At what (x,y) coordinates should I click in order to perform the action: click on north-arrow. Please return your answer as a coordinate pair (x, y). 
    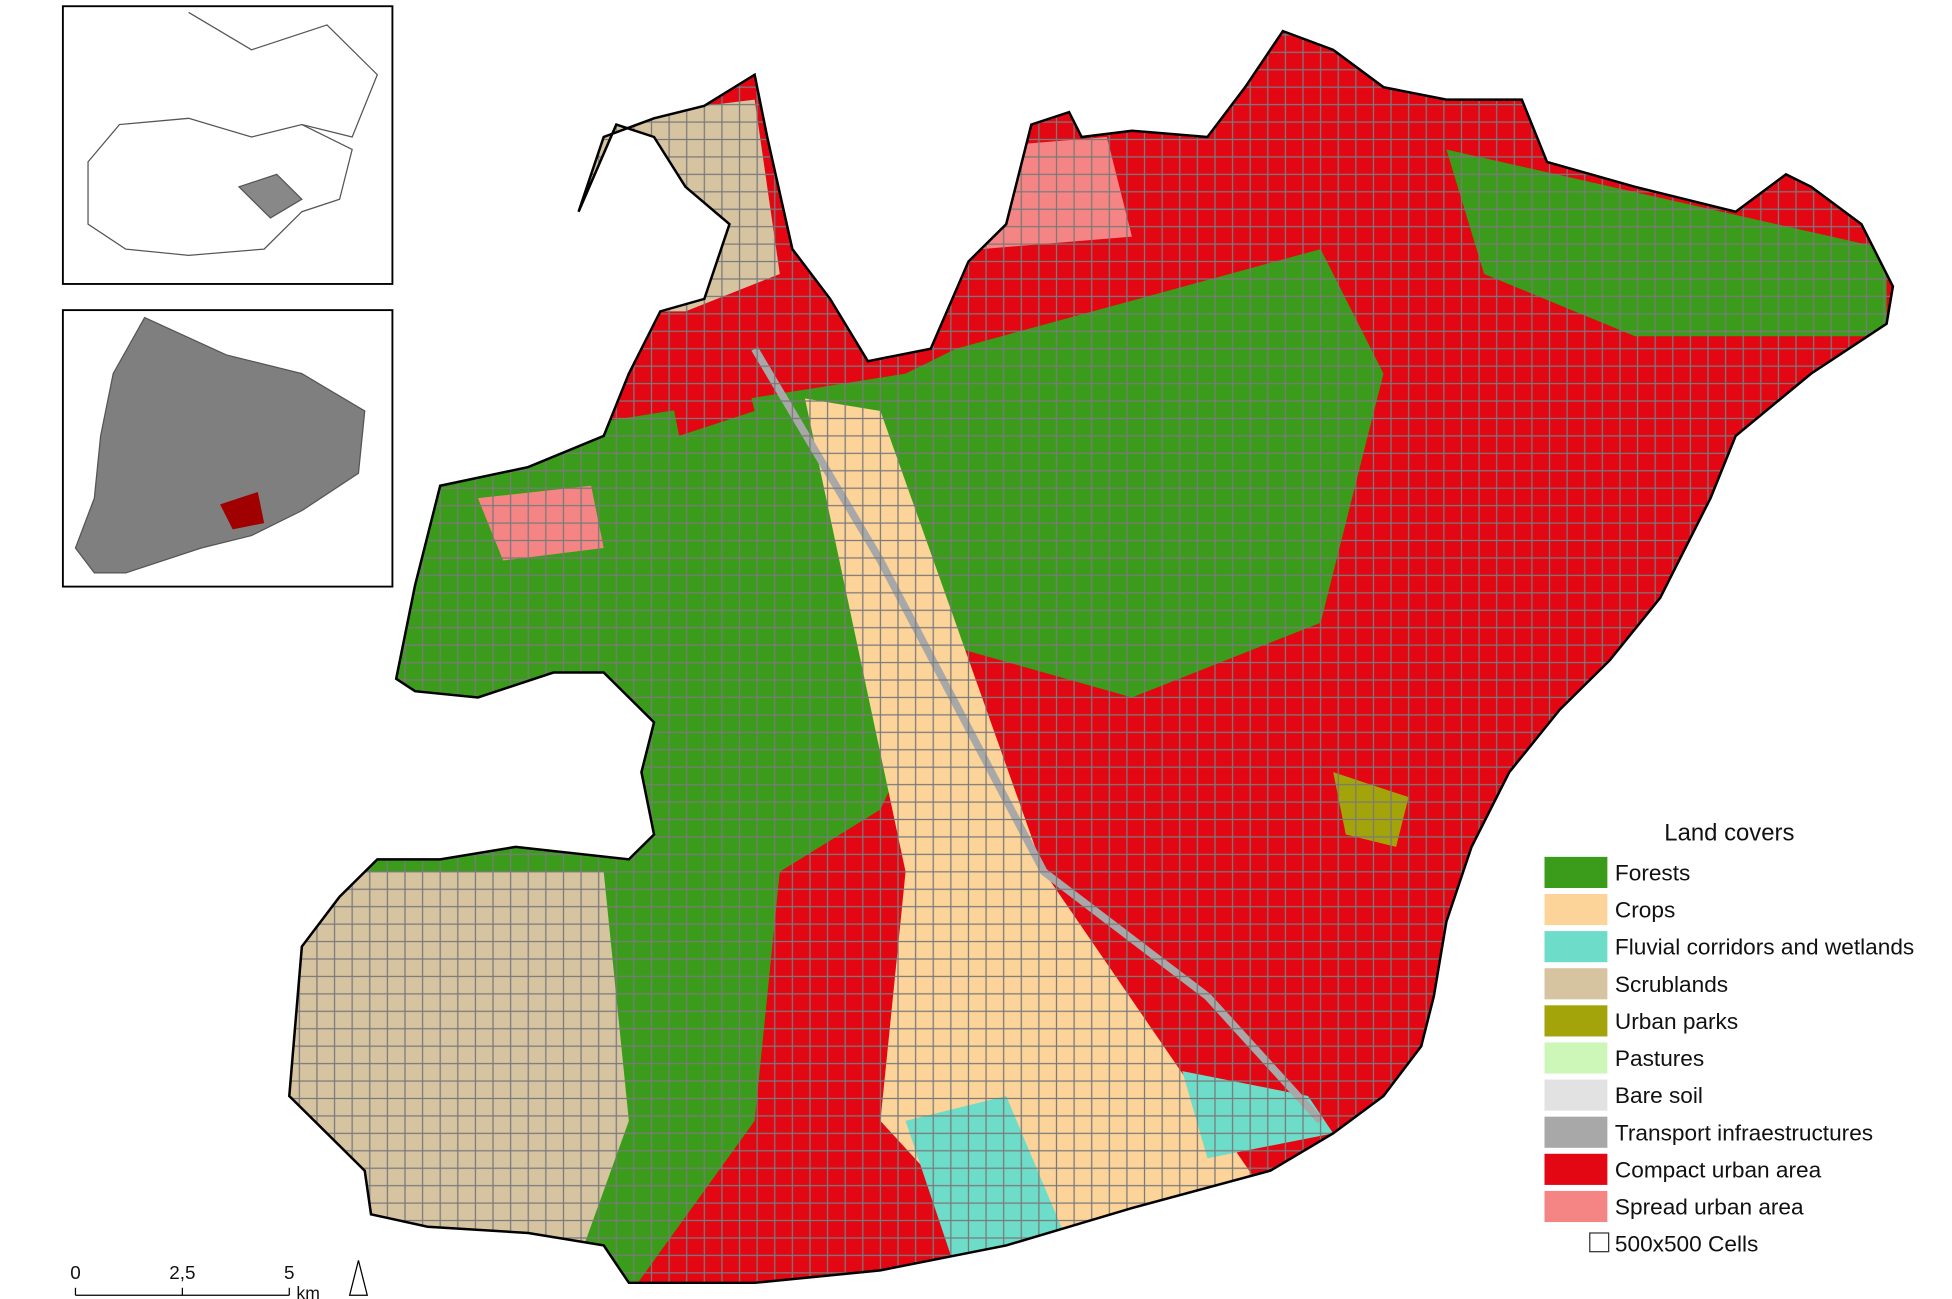
    Looking at the image, I should click on (358, 1278).